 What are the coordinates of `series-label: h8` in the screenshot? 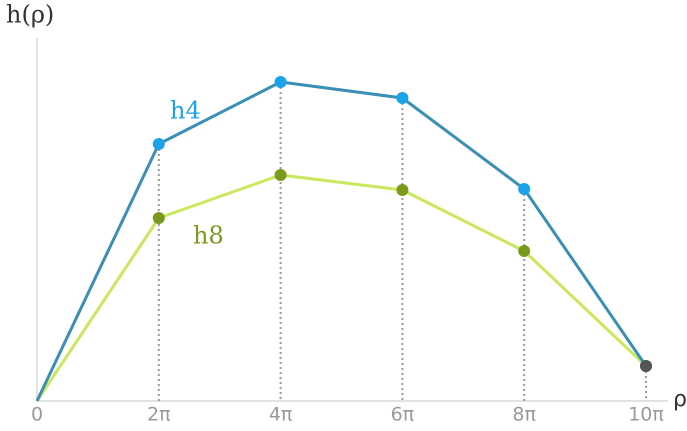 It's located at (208, 236).